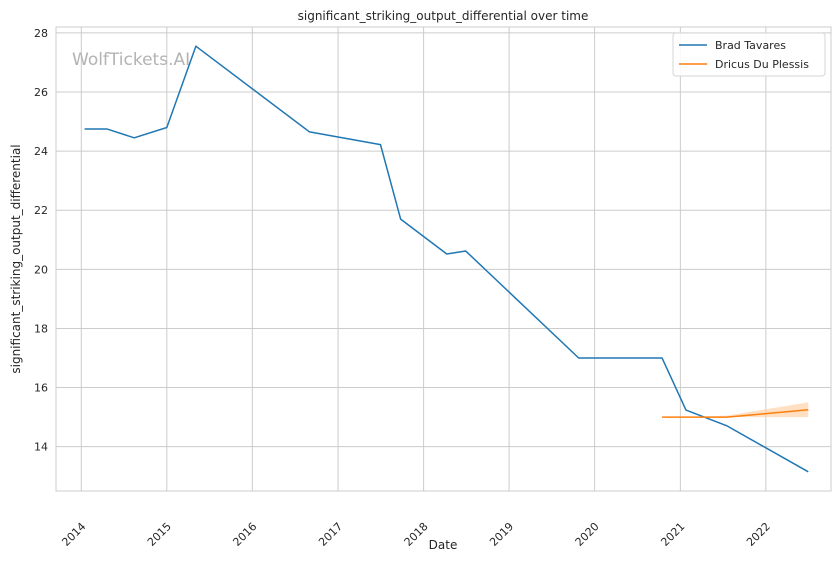  What do you see at coordinates (244, 534) in the screenshot?
I see `x-tick-label: 2016` at bounding box center [244, 534].